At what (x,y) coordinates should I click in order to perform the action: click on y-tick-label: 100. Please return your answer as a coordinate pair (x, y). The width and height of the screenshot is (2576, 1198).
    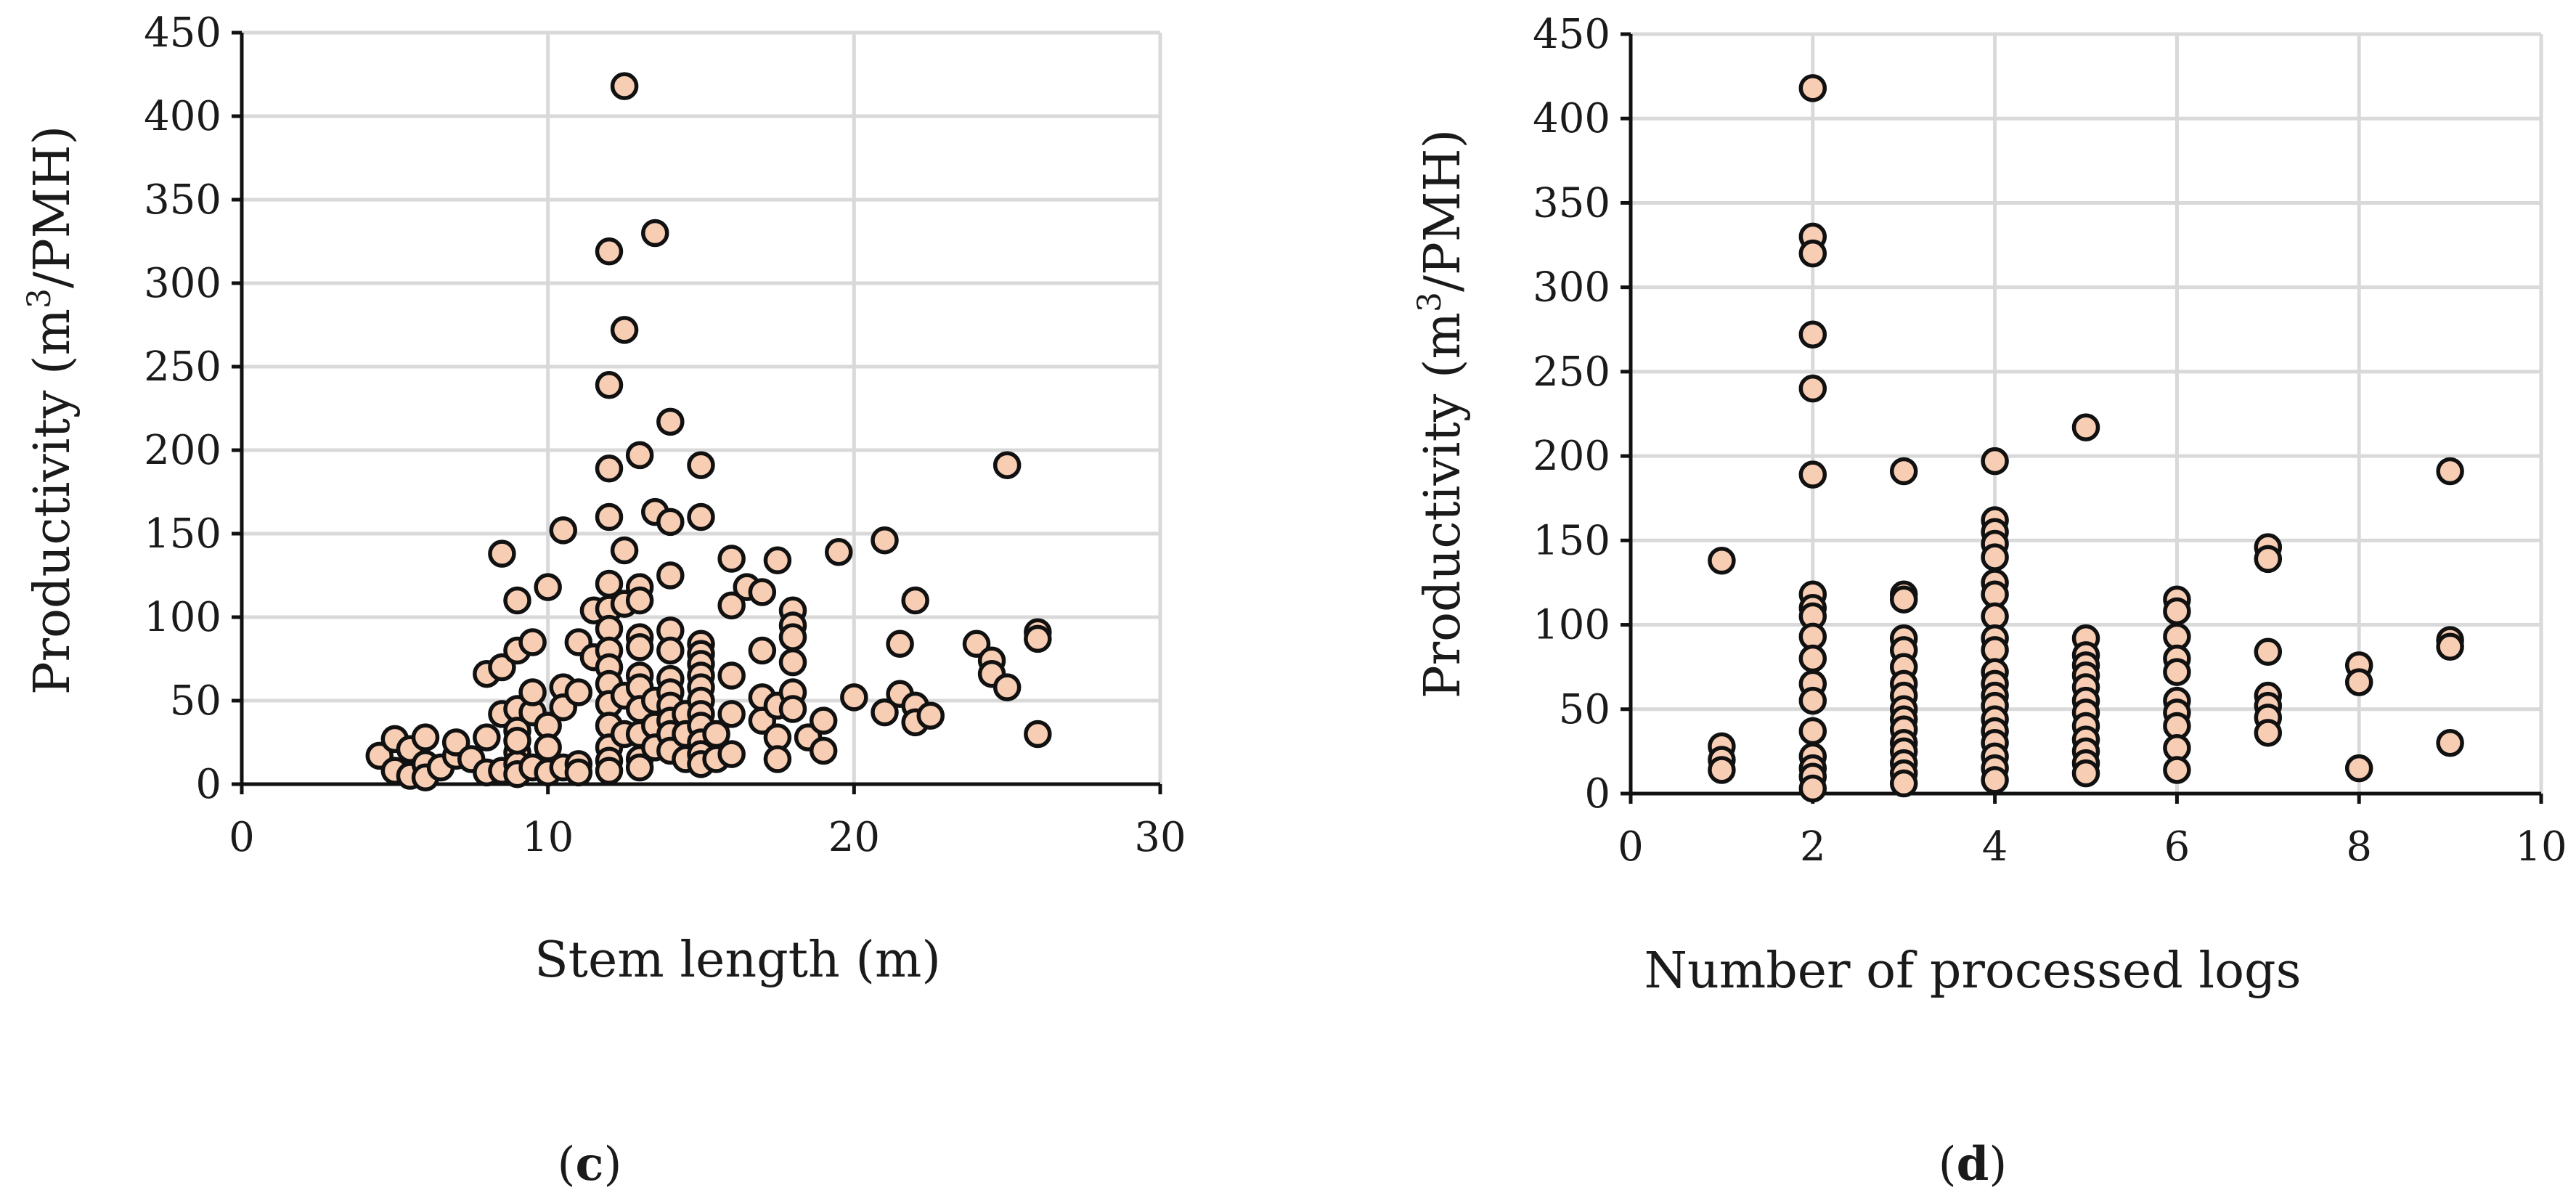
    Looking at the image, I should click on (1571, 625).